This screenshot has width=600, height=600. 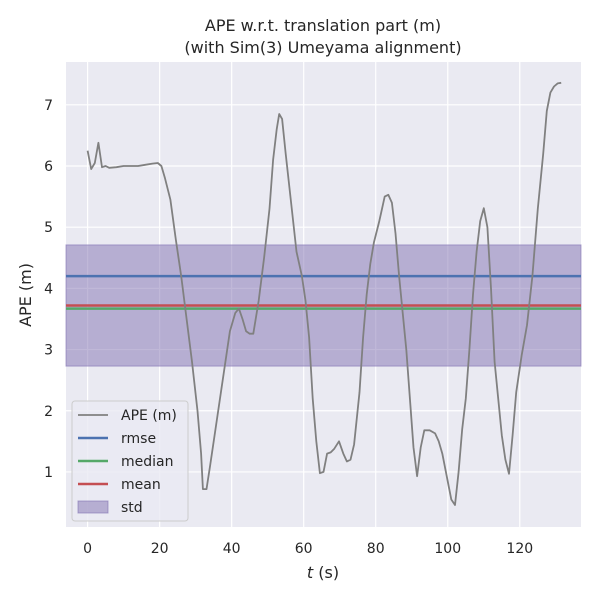 I want to click on y-tick-label: 3, so click(x=48, y=351).